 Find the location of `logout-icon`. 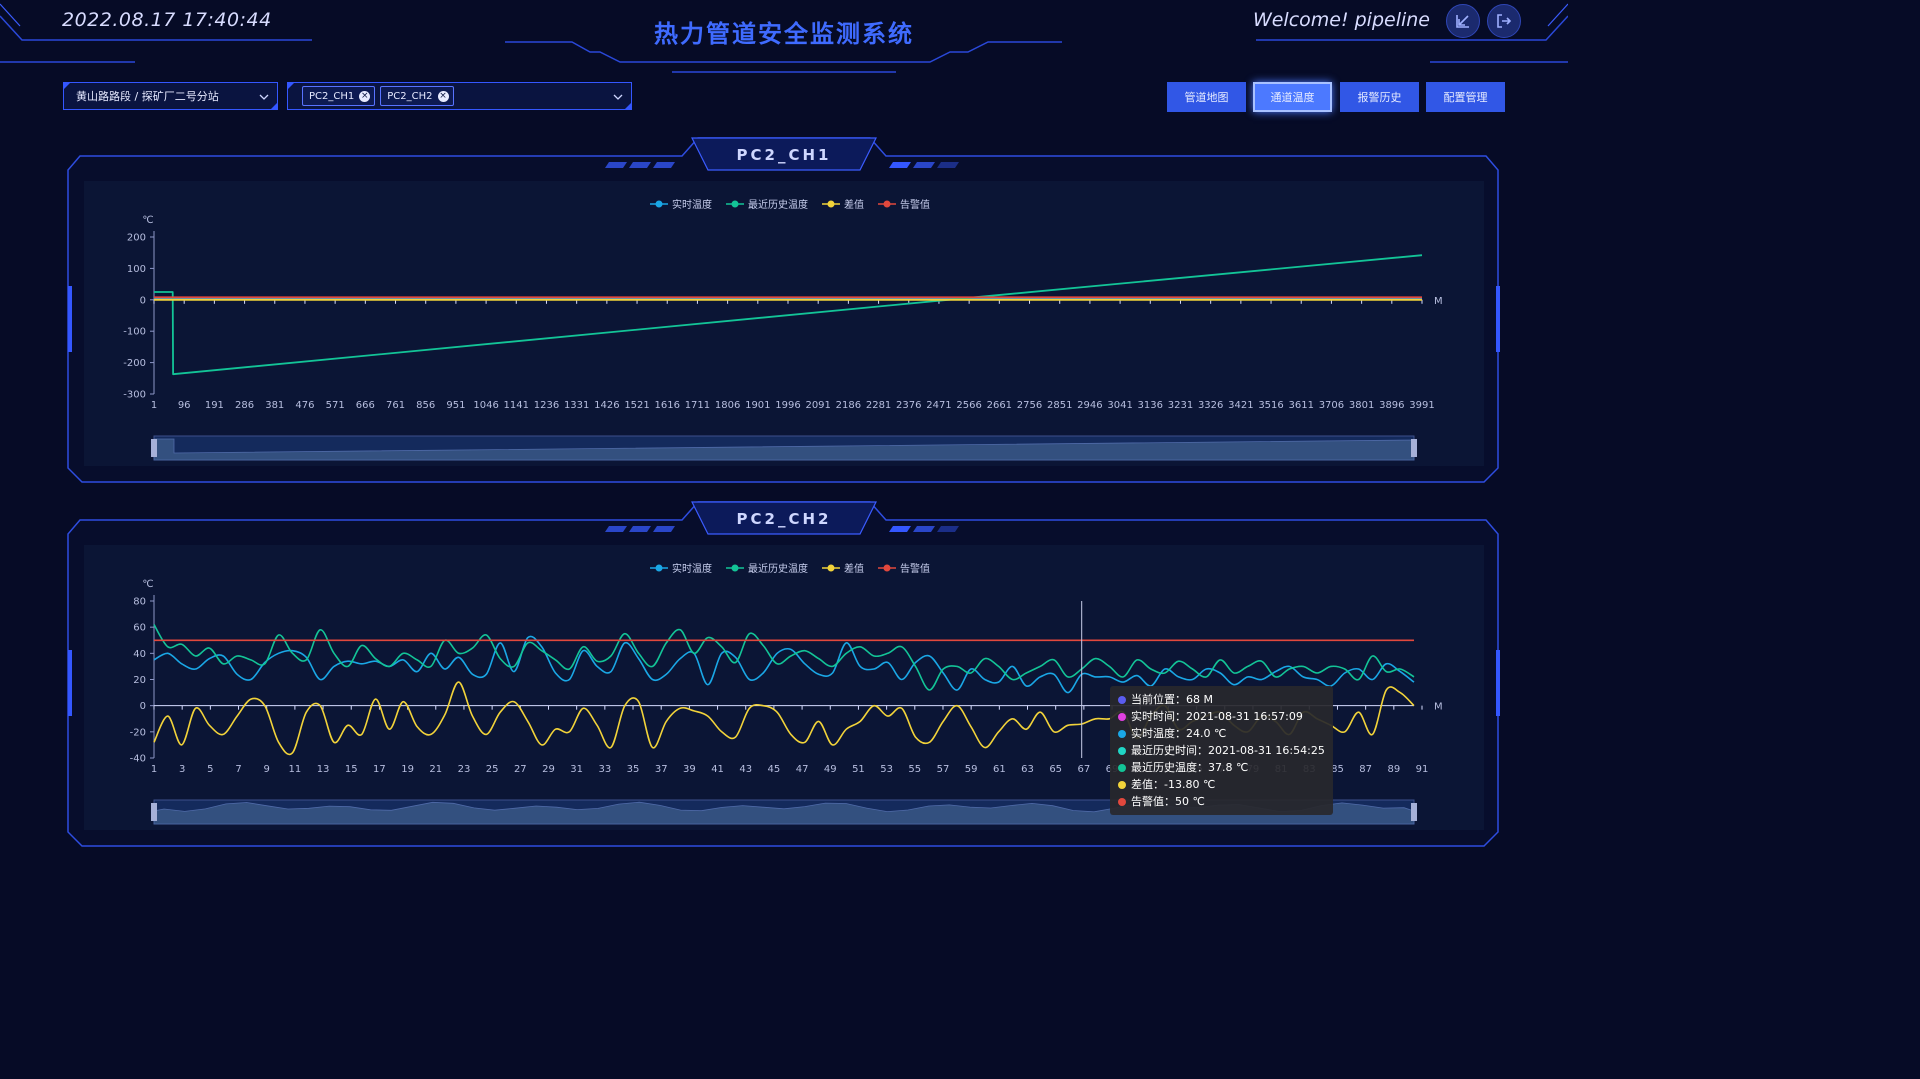

logout-icon is located at coordinates (1504, 21).